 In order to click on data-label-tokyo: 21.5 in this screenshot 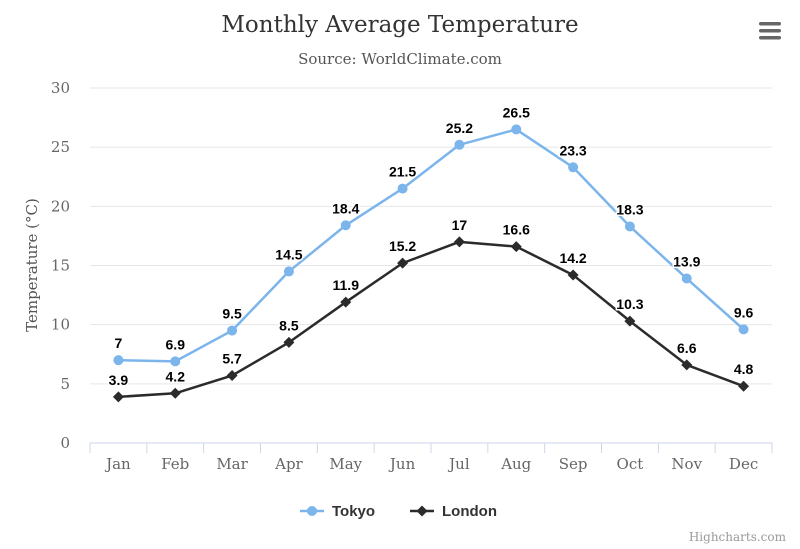, I will do `click(402, 172)`.